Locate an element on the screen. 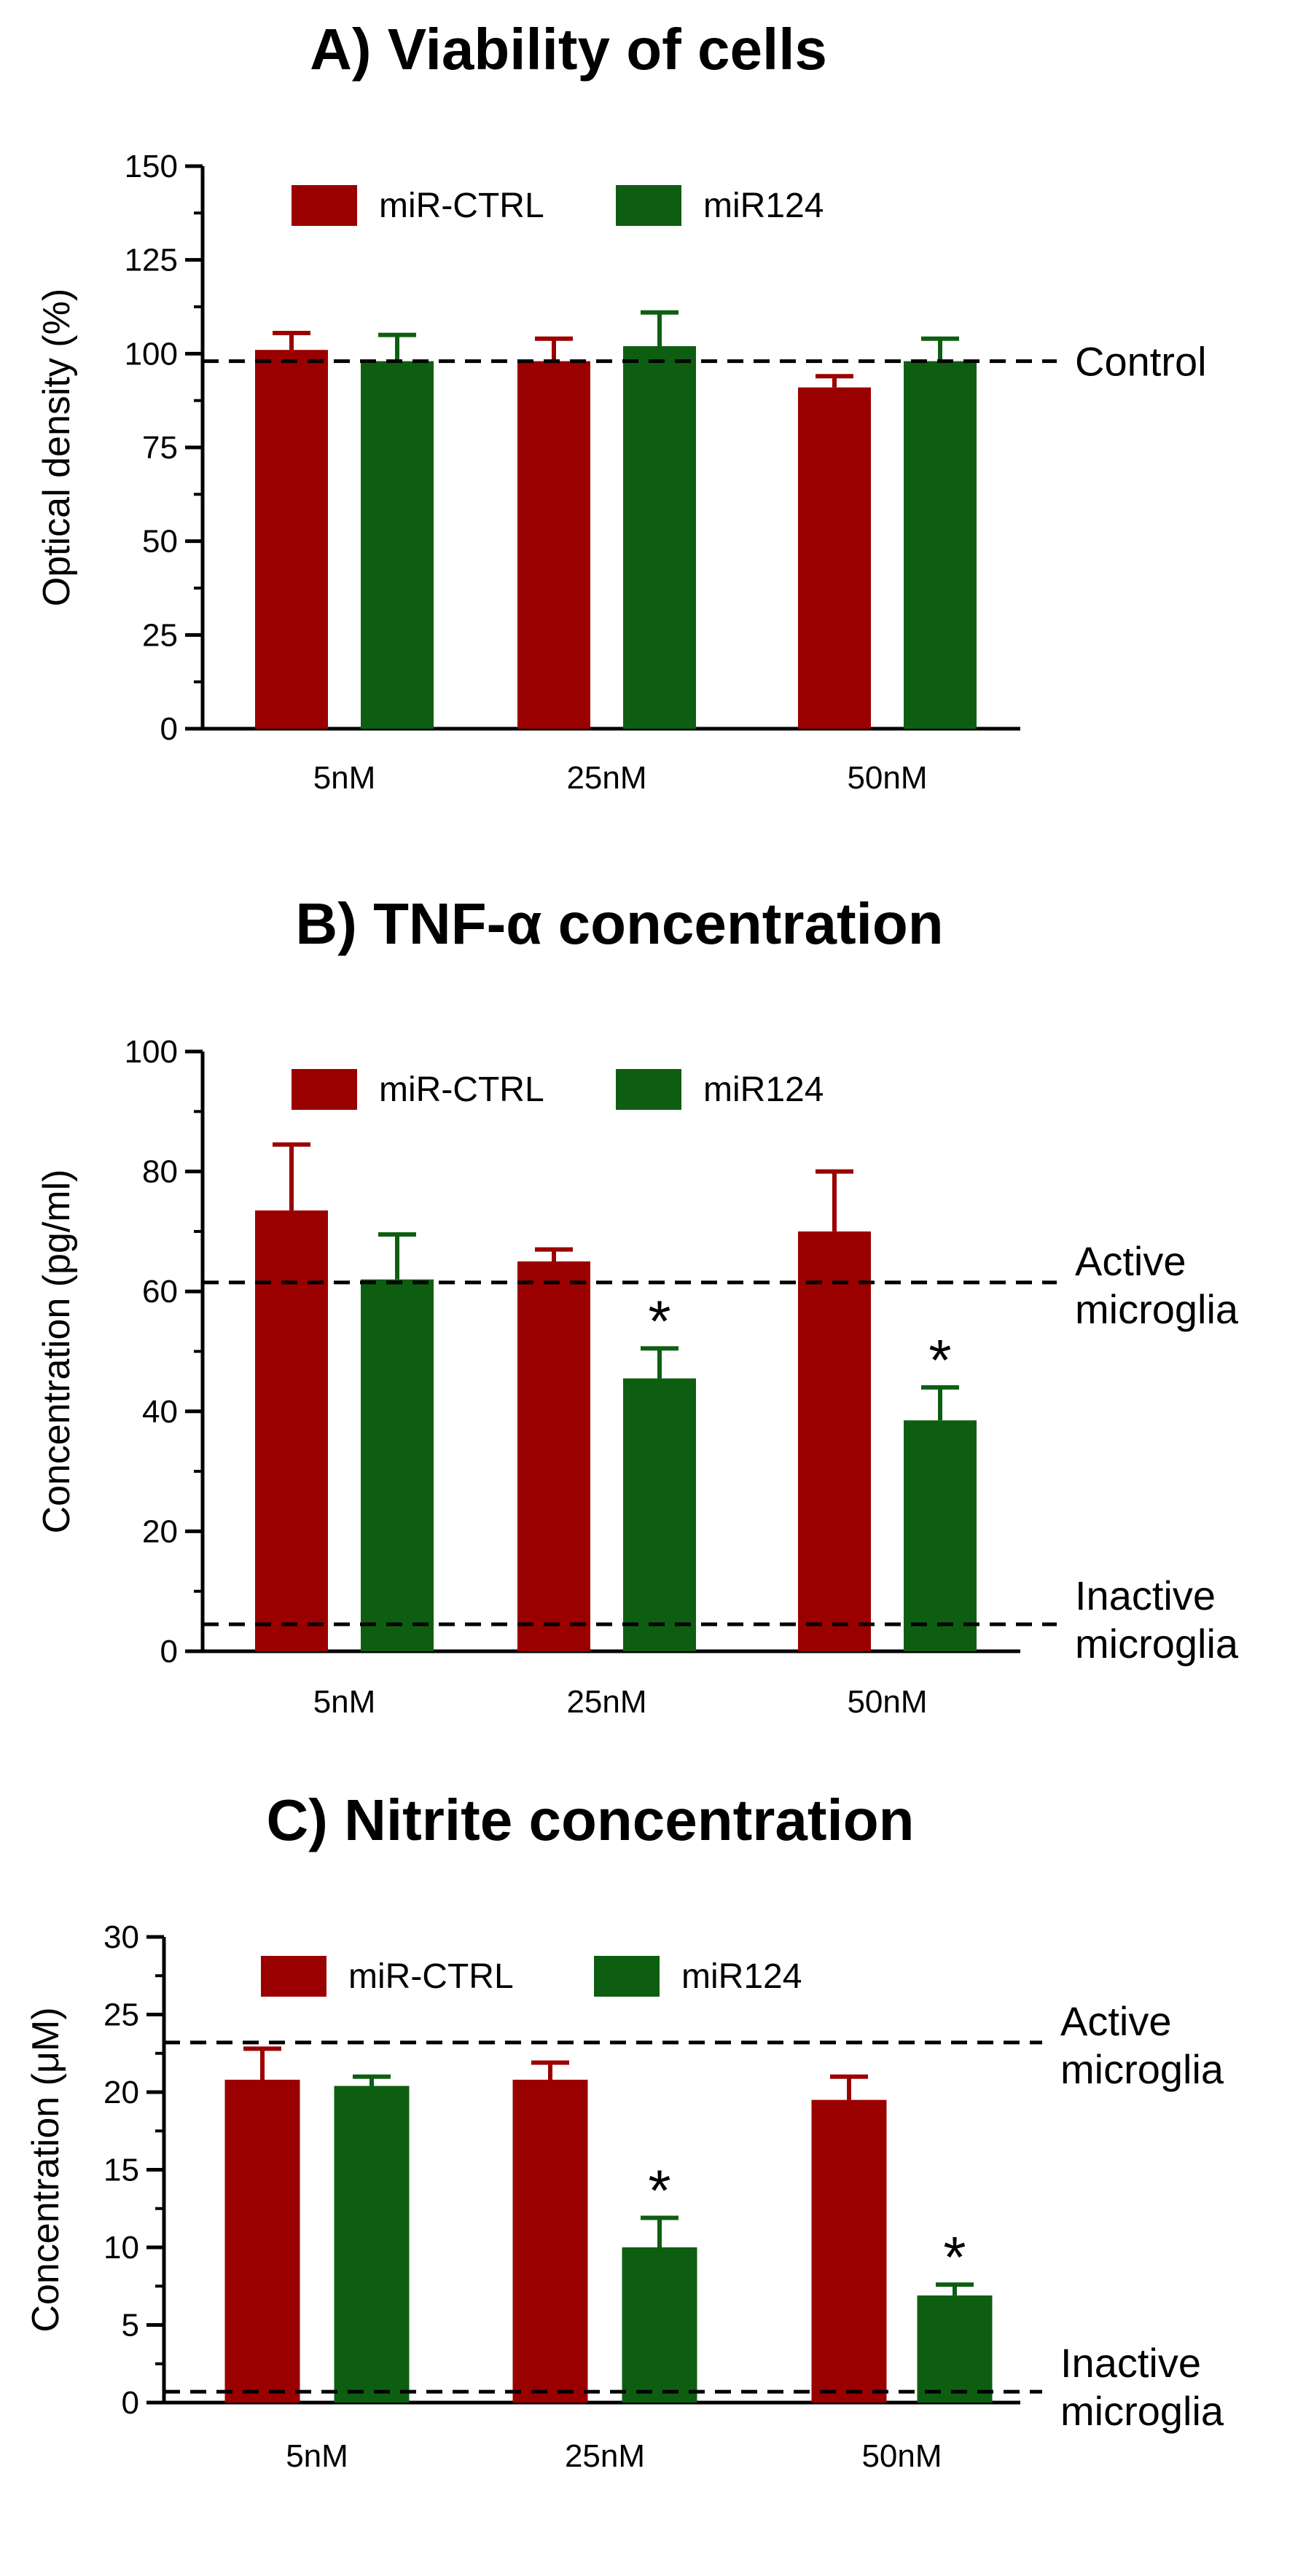  y-tick-label: 50 is located at coordinates (160, 542).